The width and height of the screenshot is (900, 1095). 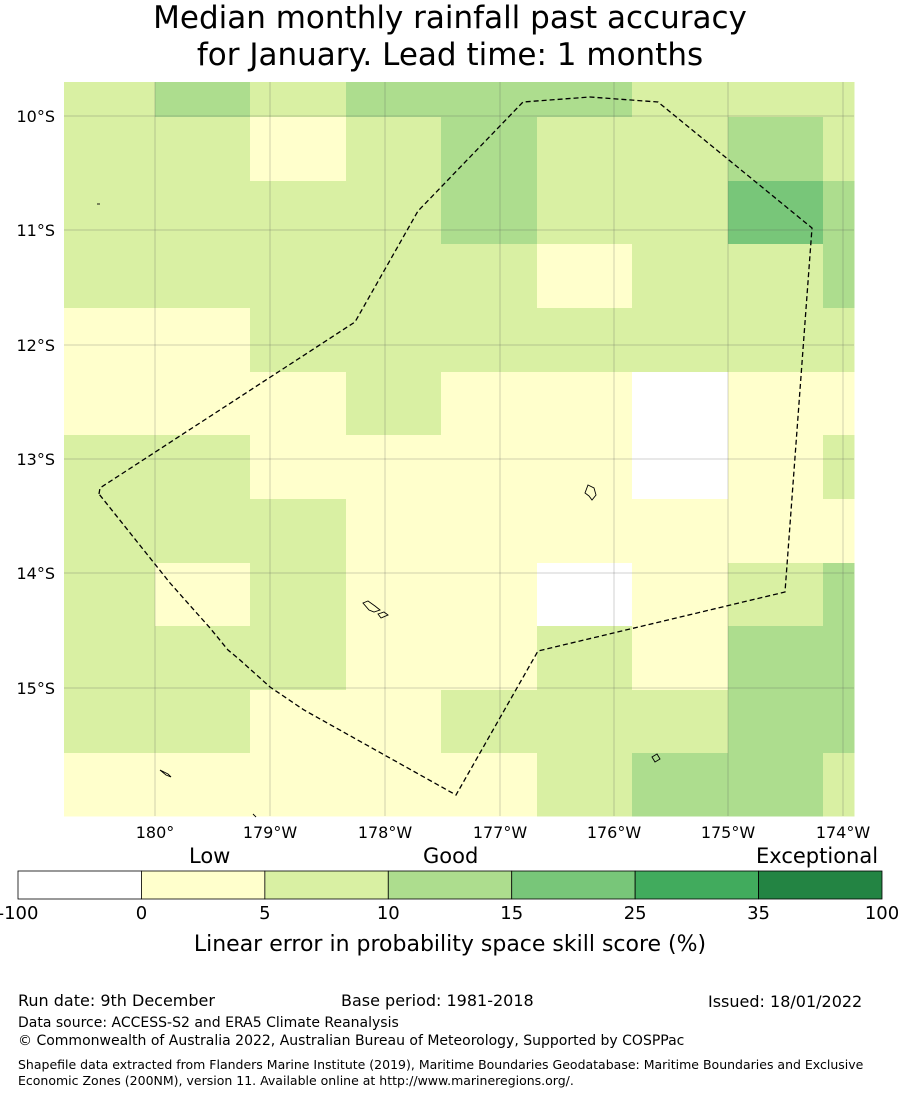 What do you see at coordinates (210, 856) in the screenshot?
I see `colorbar-label-low: Low` at bounding box center [210, 856].